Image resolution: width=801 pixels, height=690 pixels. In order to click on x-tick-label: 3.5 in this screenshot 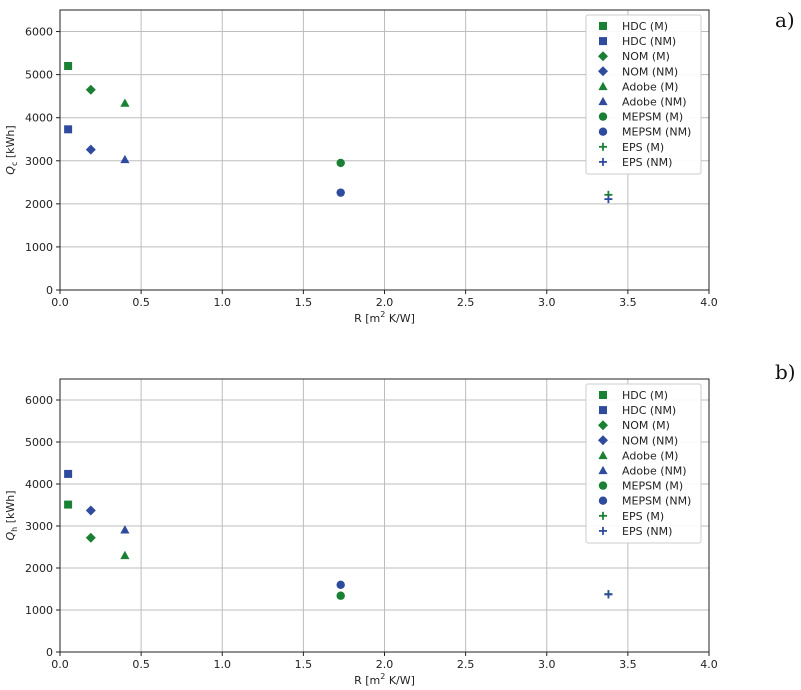, I will do `click(628, 664)`.